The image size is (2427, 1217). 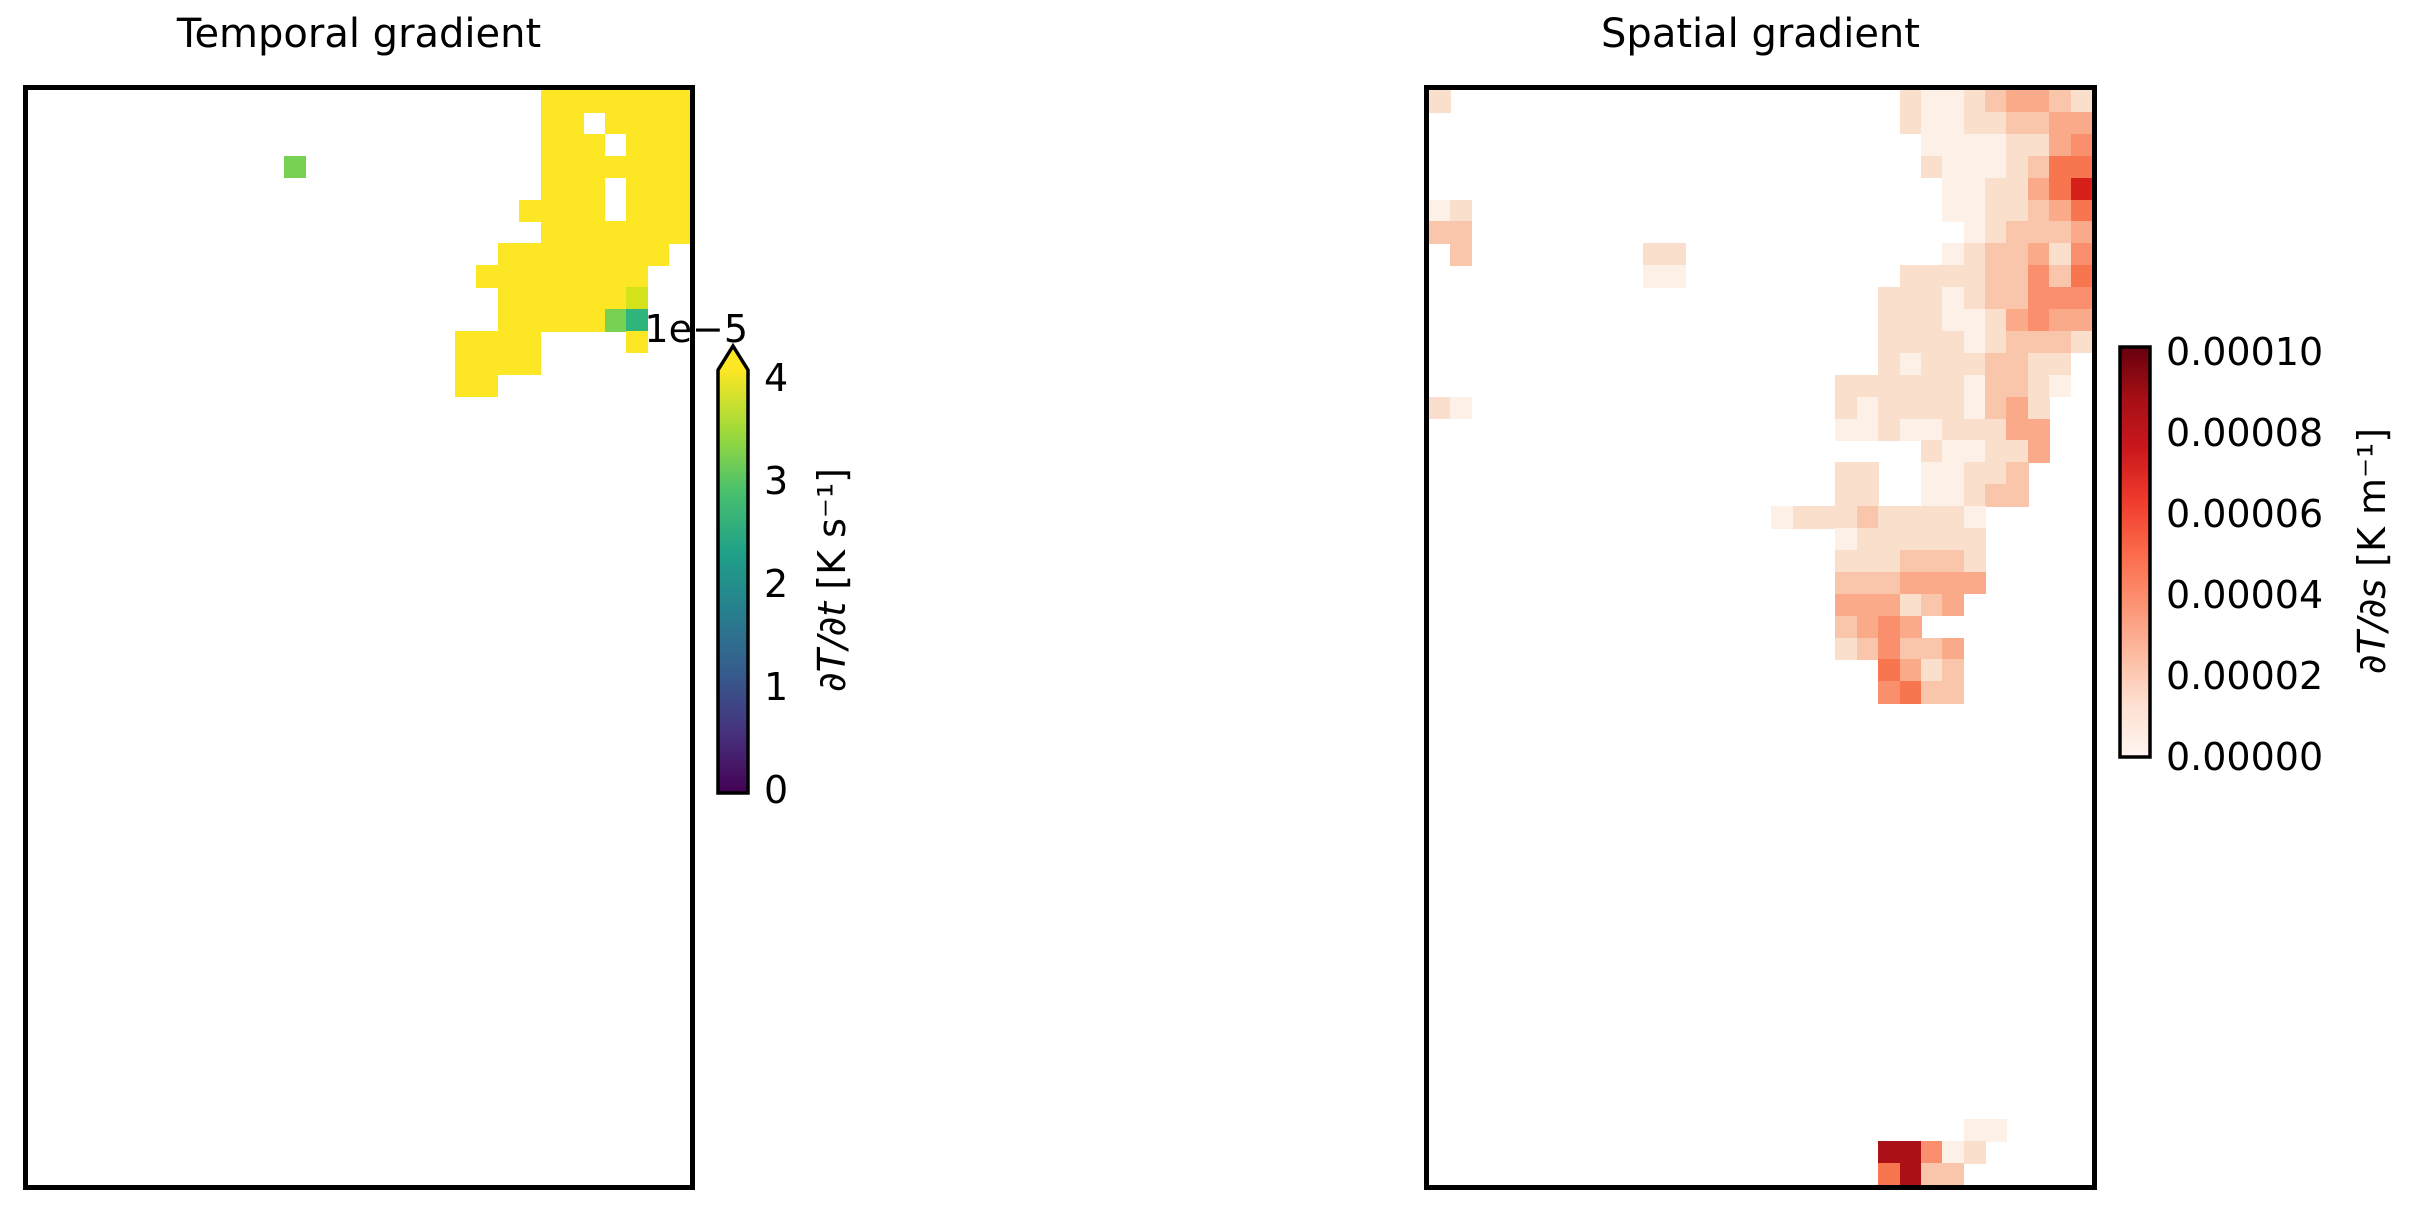 I want to click on spatial-colorbar-label: ∂T/∂s [K m⁻¹], so click(x=2372, y=551).